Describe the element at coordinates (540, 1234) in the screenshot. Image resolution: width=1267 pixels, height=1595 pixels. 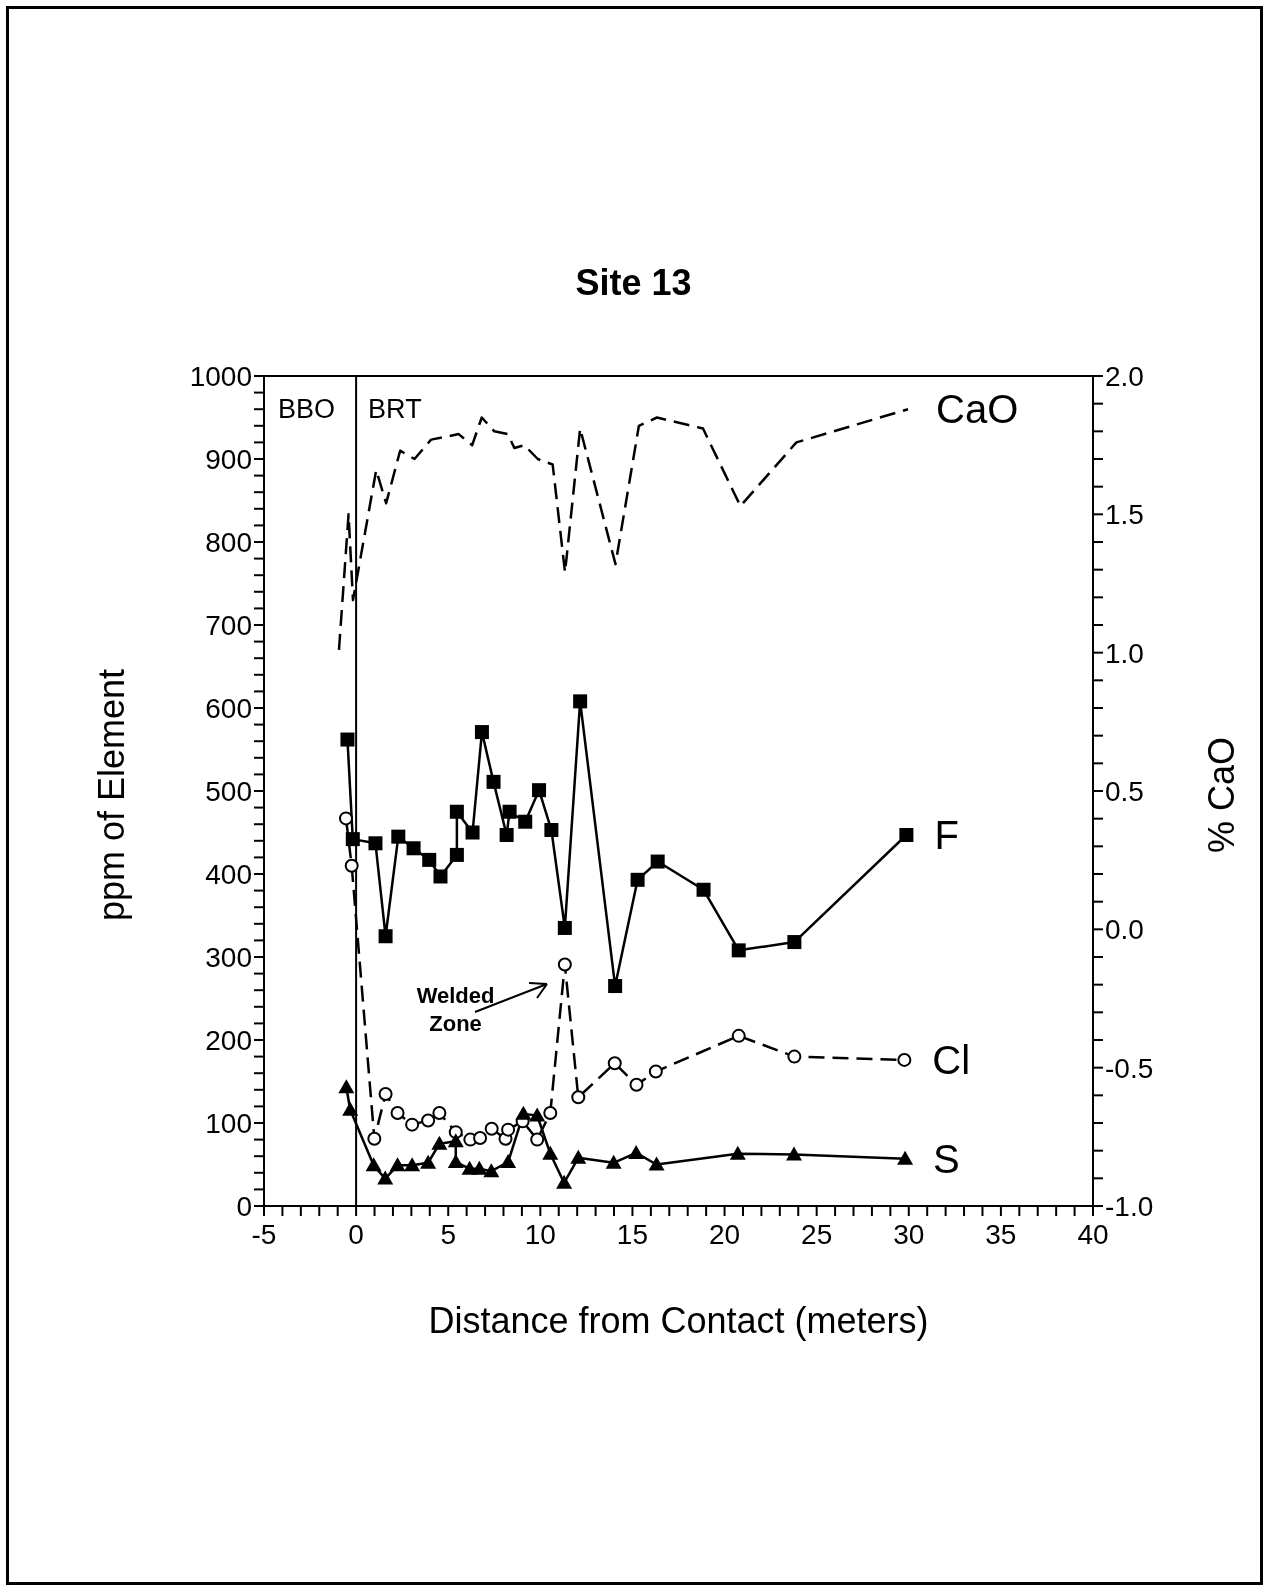
I see `x-tick-label: 10` at that location.